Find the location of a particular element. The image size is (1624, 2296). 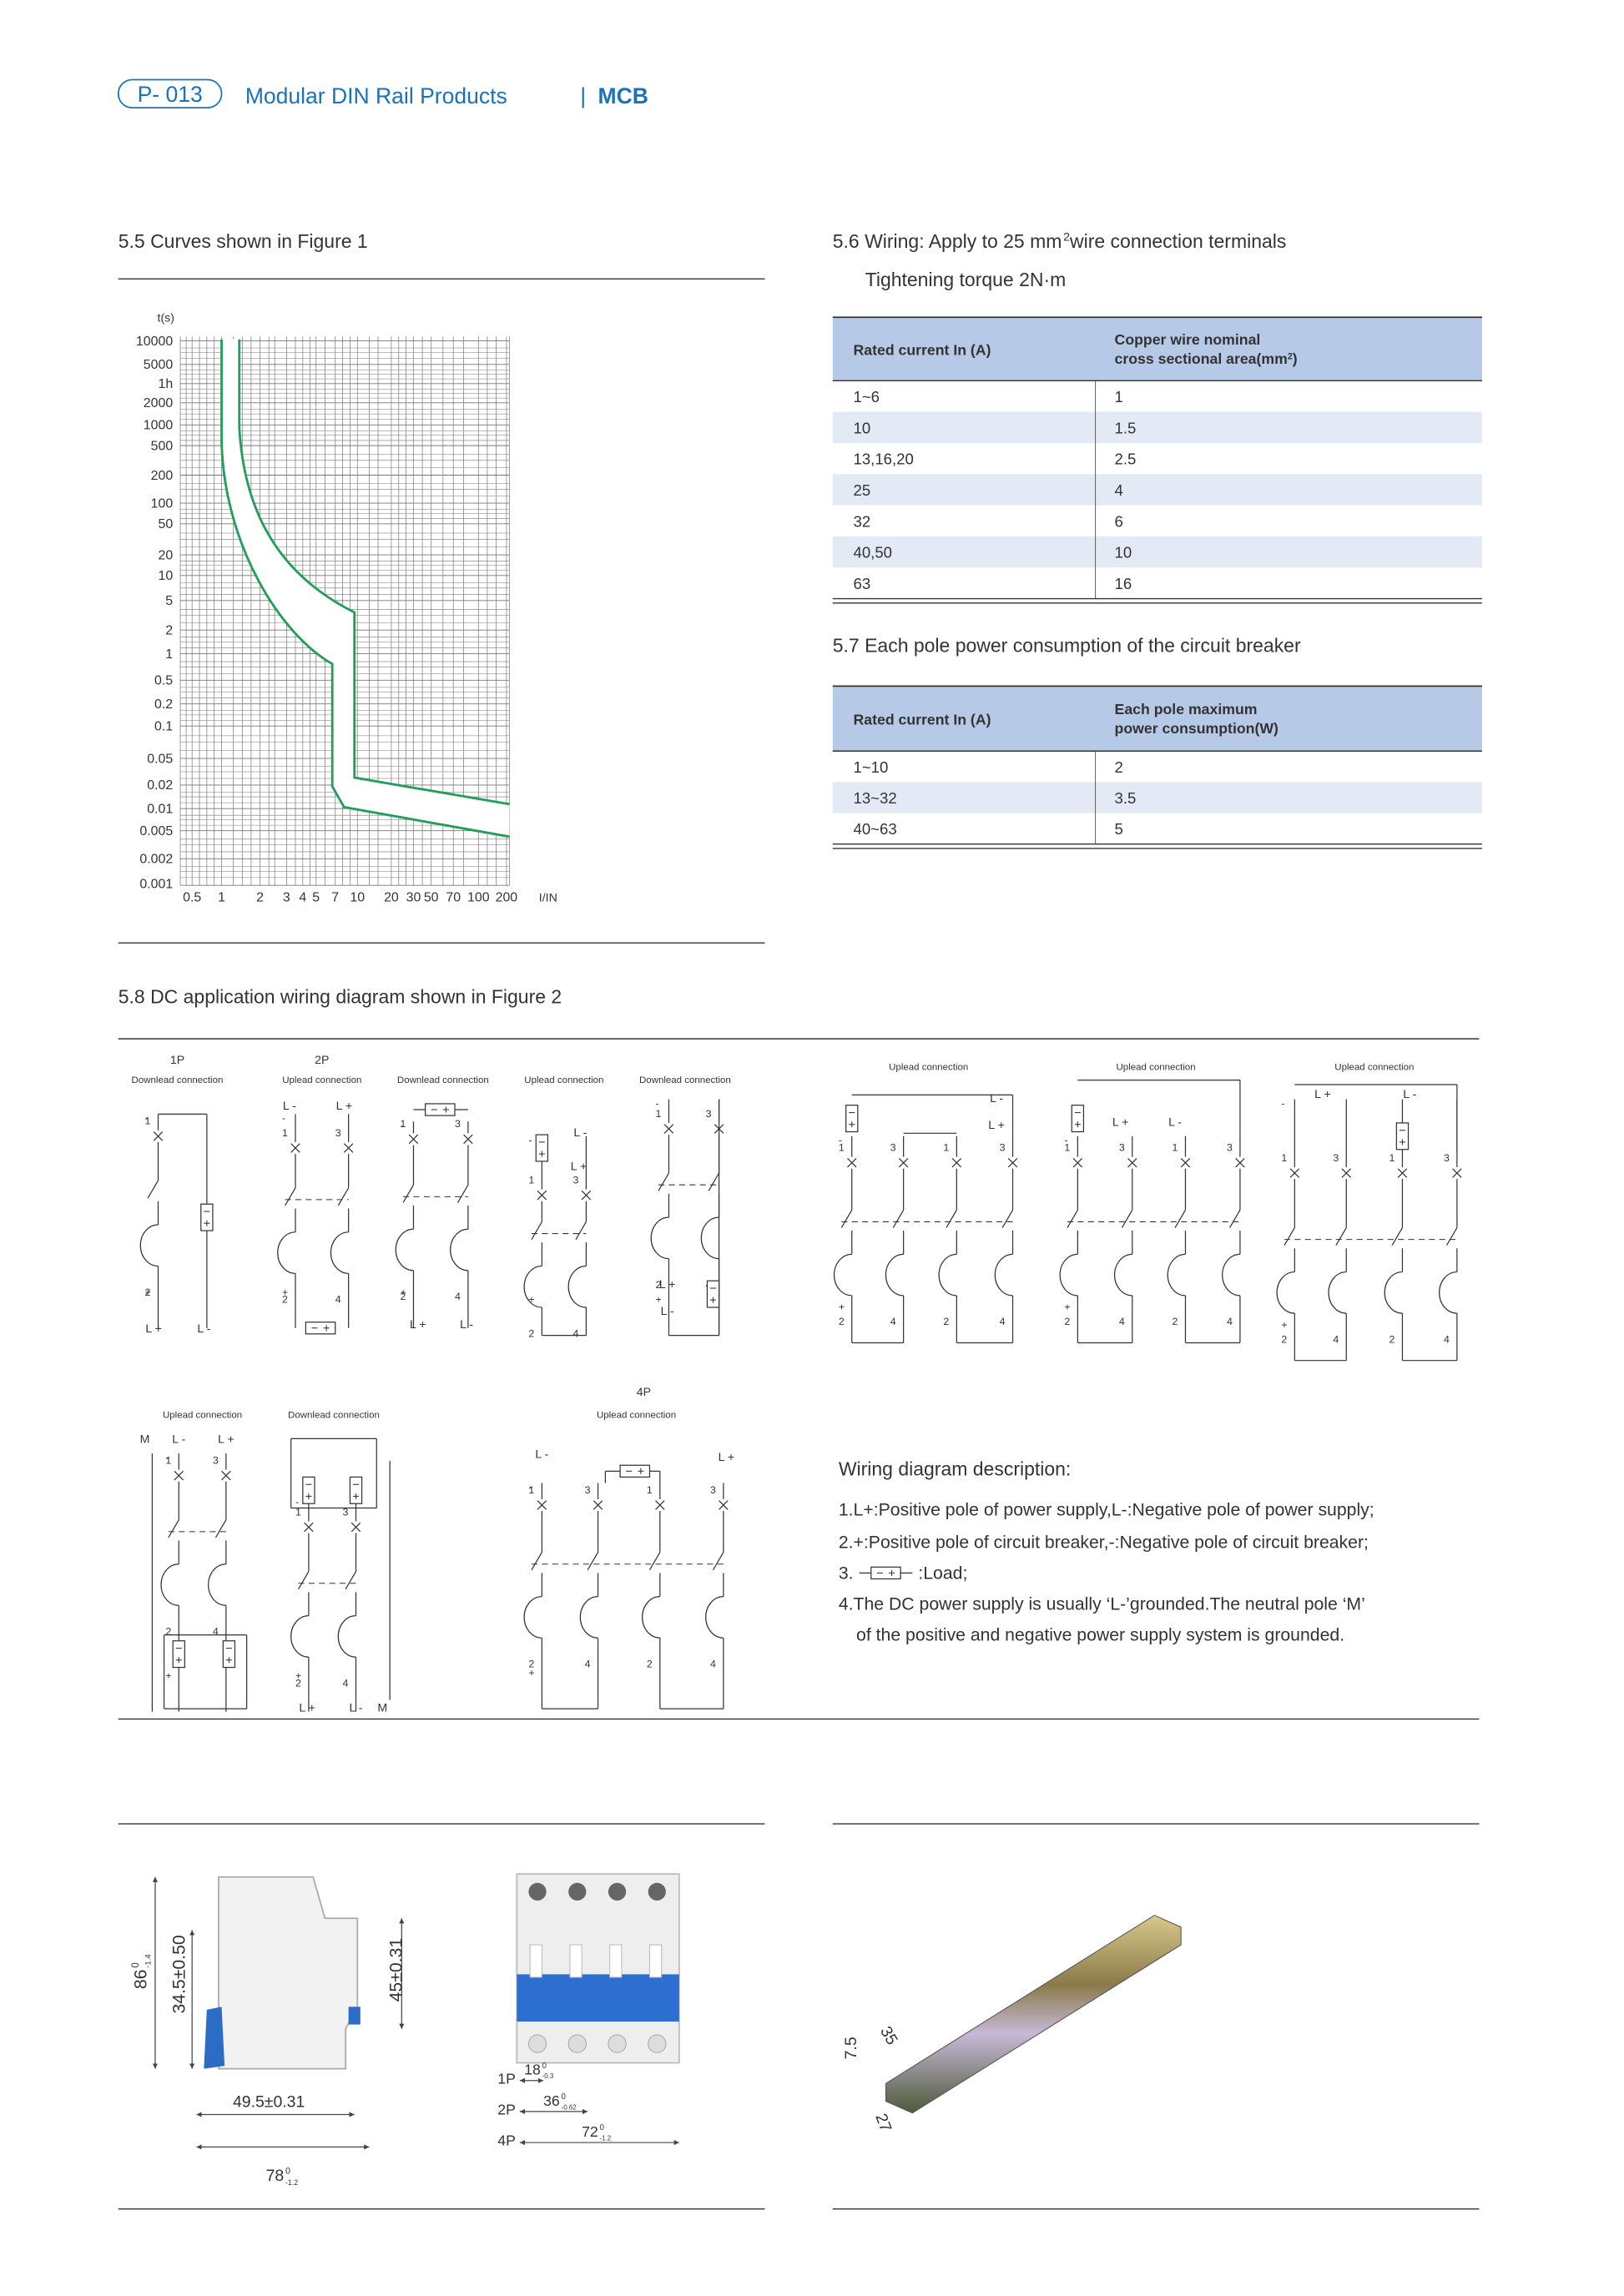

table-row-bg is located at coordinates (1157, 427).